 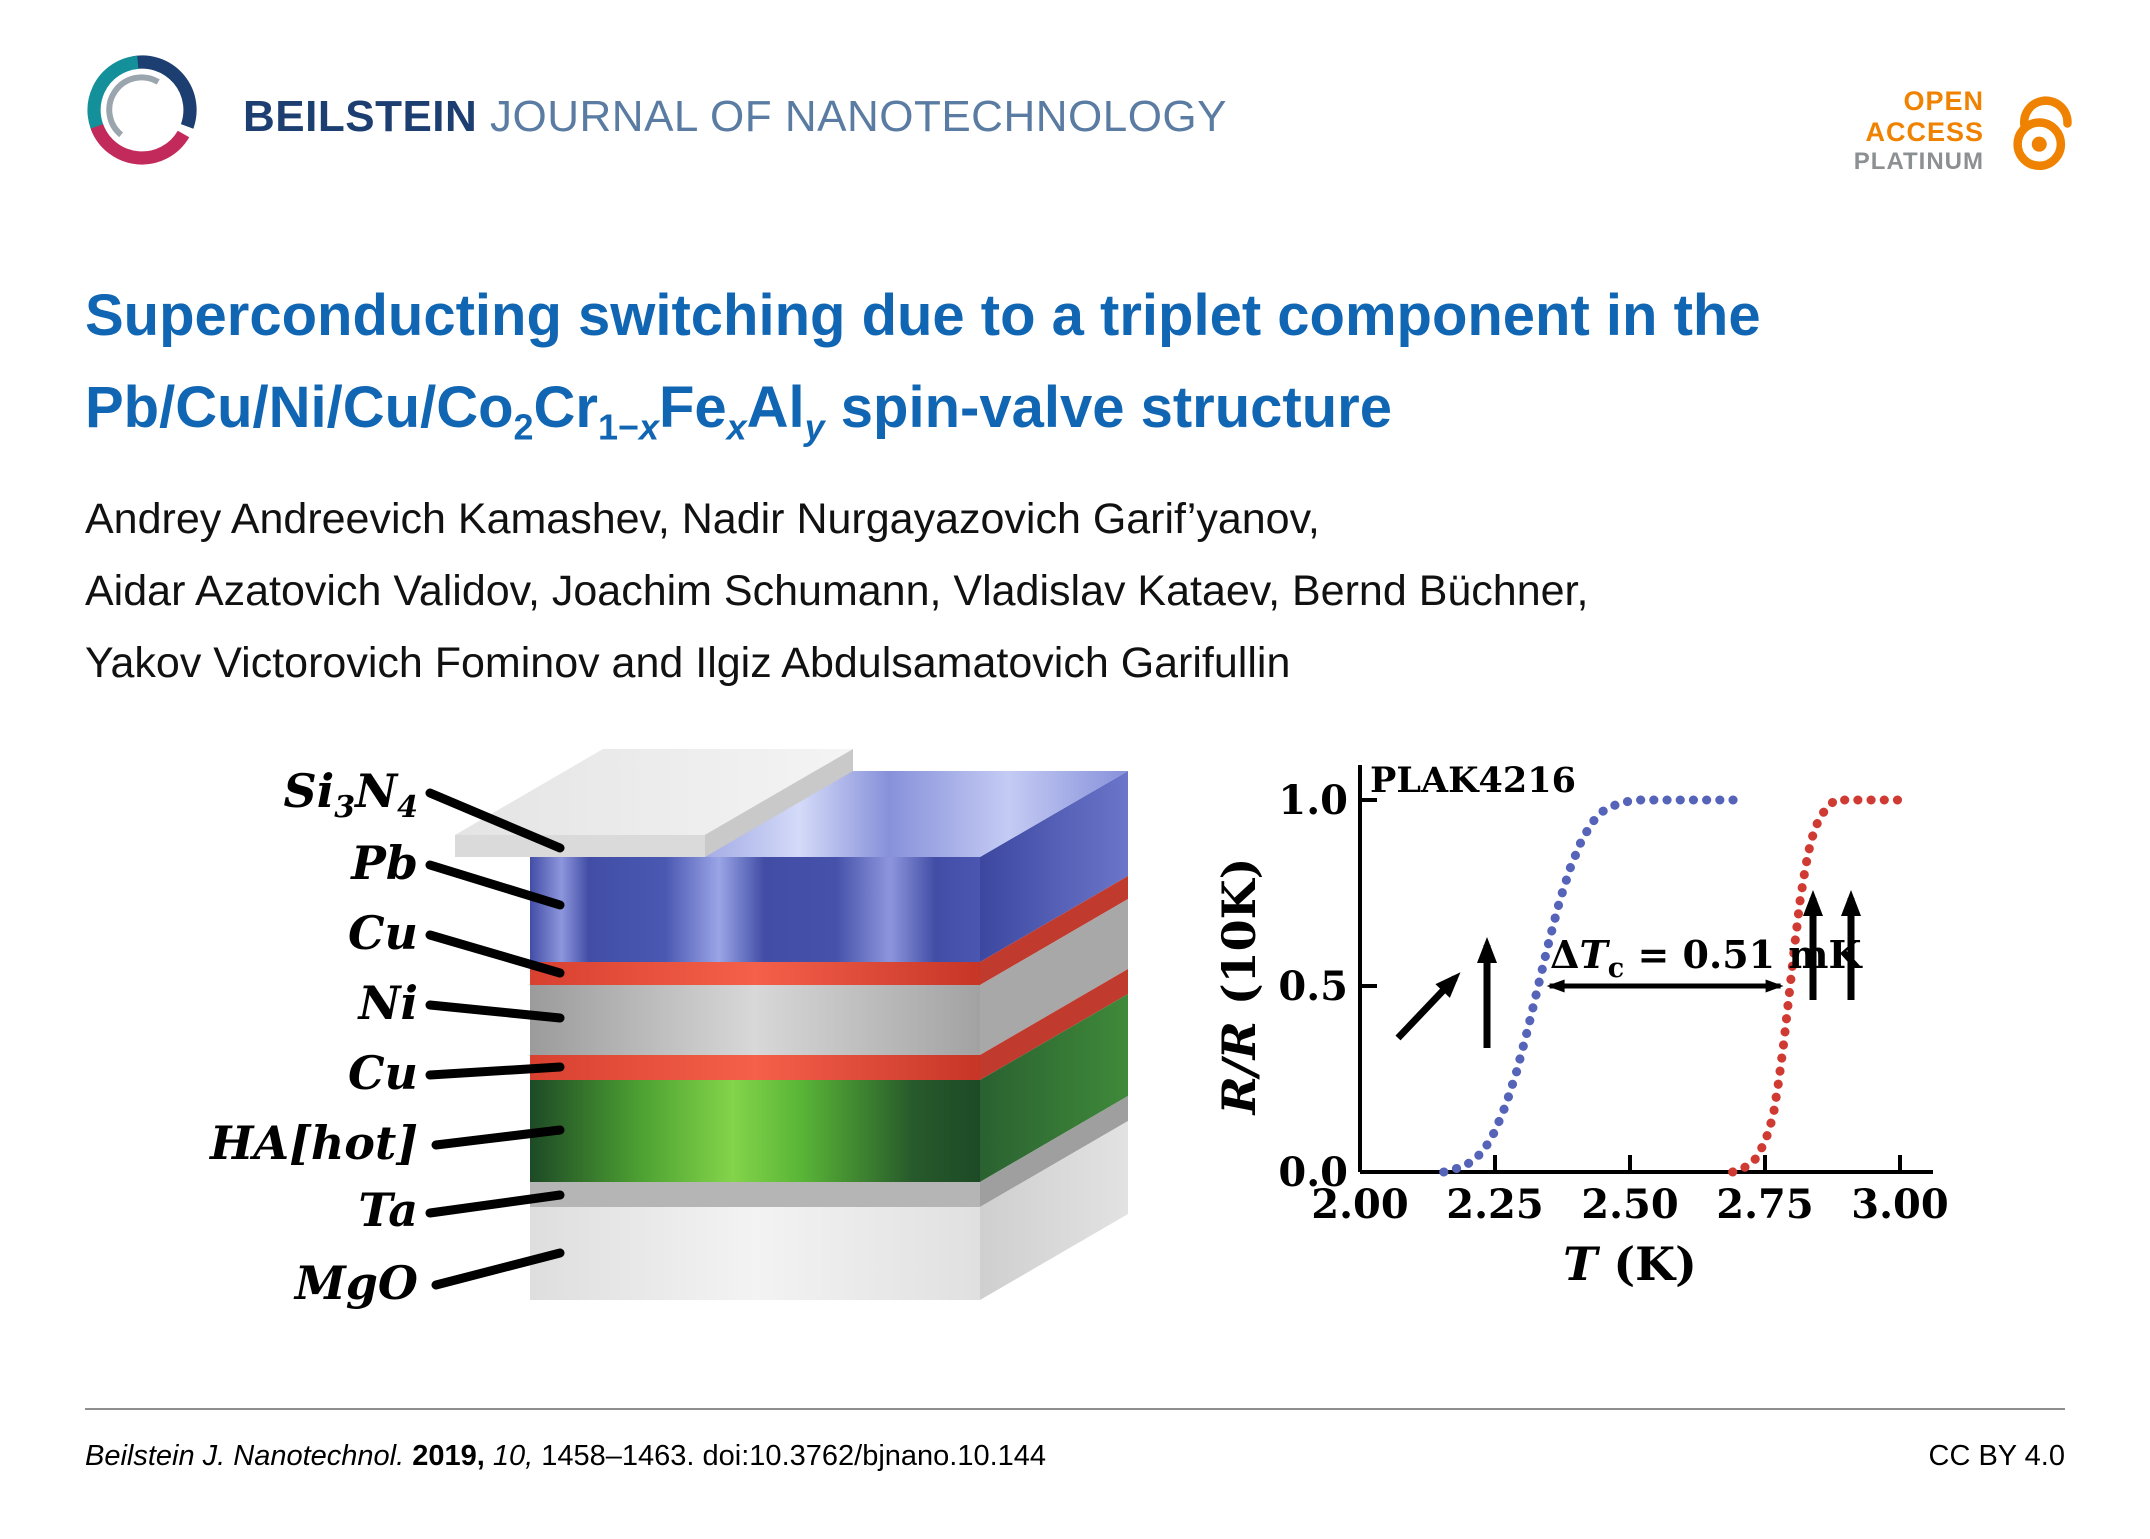 What do you see at coordinates (383, 863) in the screenshot?
I see `layer-label-pb: Pb` at bounding box center [383, 863].